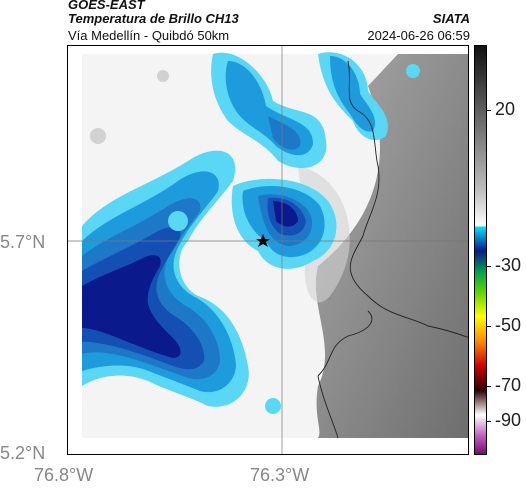 This screenshot has width=526, height=491. What do you see at coordinates (508, 325) in the screenshot?
I see `colorbar-label-minus50: -50` at bounding box center [508, 325].